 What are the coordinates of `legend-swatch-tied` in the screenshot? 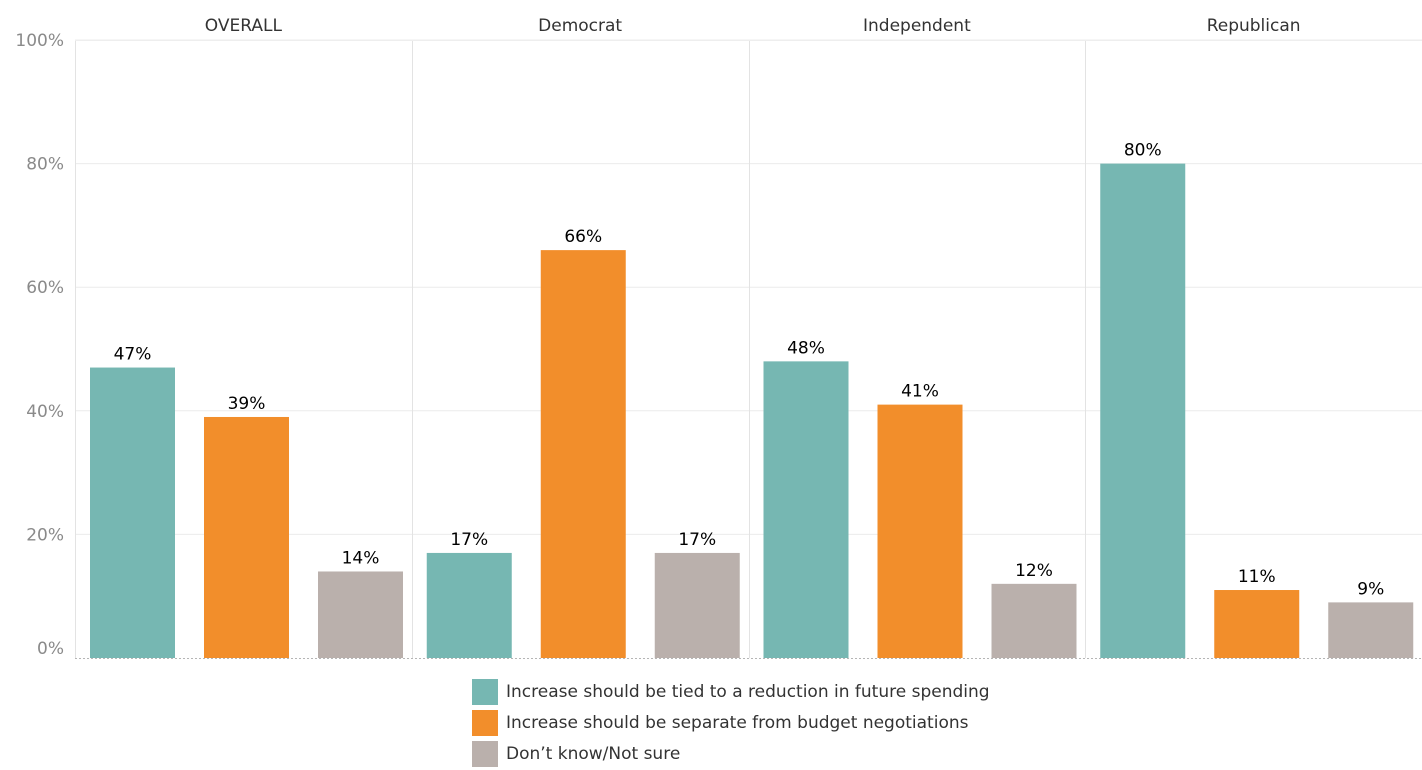 It's located at (485, 691).